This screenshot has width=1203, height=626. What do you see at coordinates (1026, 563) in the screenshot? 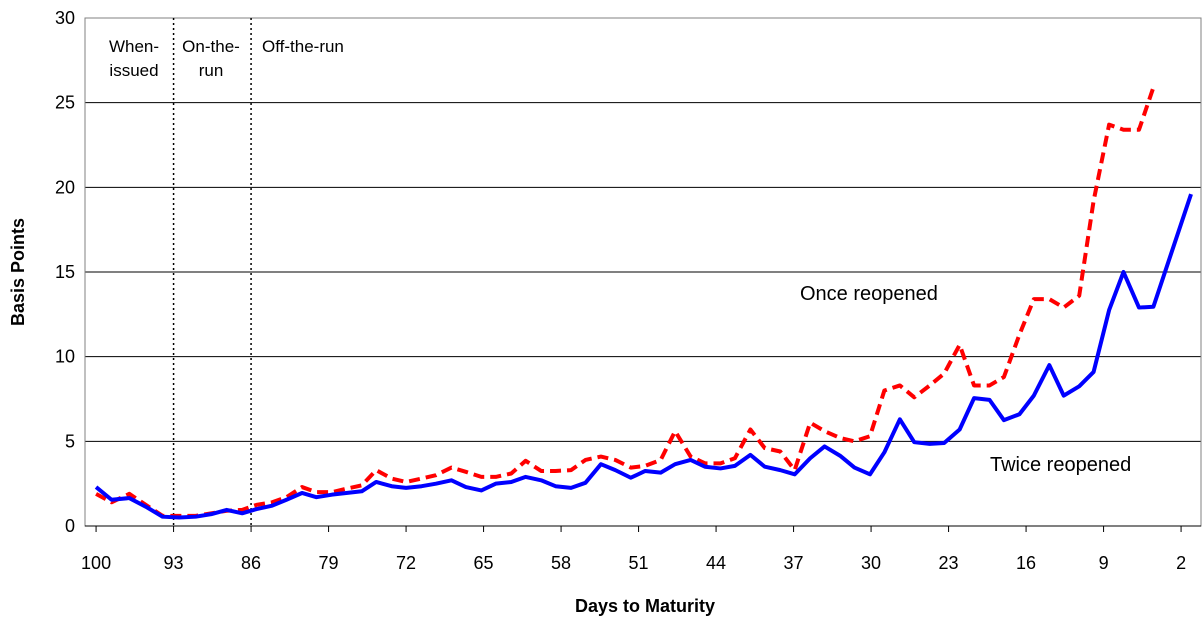
I see `x-tick-label: 16` at bounding box center [1026, 563].